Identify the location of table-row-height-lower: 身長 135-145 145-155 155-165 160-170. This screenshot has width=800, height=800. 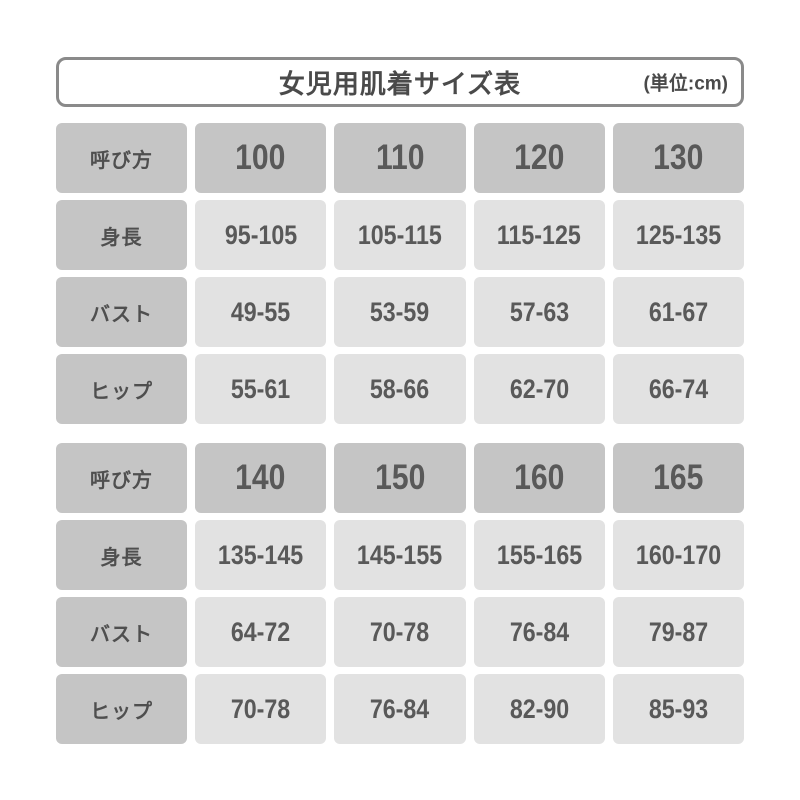
(400, 555).